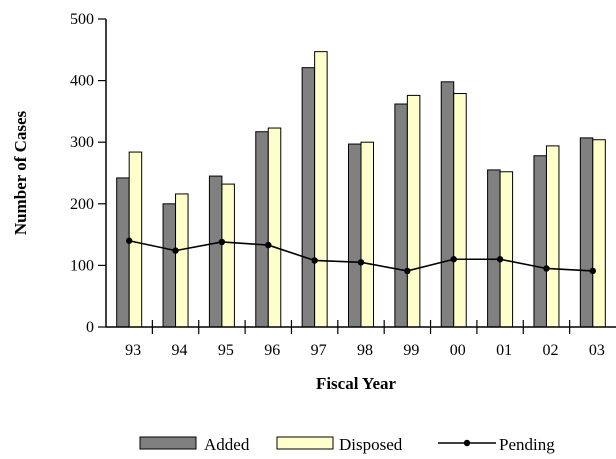 The height and width of the screenshot is (459, 616). Describe the element at coordinates (365, 339) in the screenshot. I see `x-ticks: 93 94 95 96 97 98 99 00 01 02 03` at that location.